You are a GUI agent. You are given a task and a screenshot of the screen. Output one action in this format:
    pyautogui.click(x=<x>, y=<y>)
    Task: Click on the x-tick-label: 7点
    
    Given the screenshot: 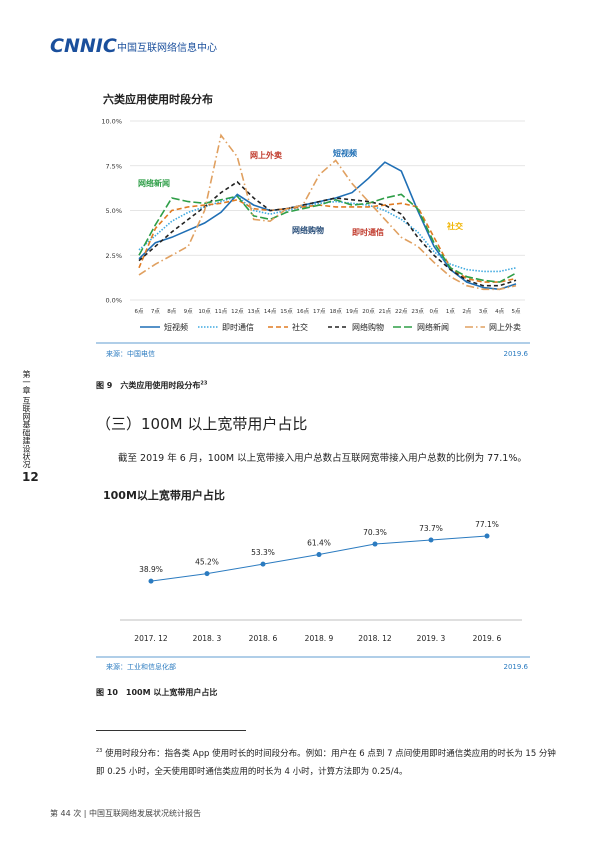 What is the action you would take?
    pyautogui.click(x=155, y=311)
    